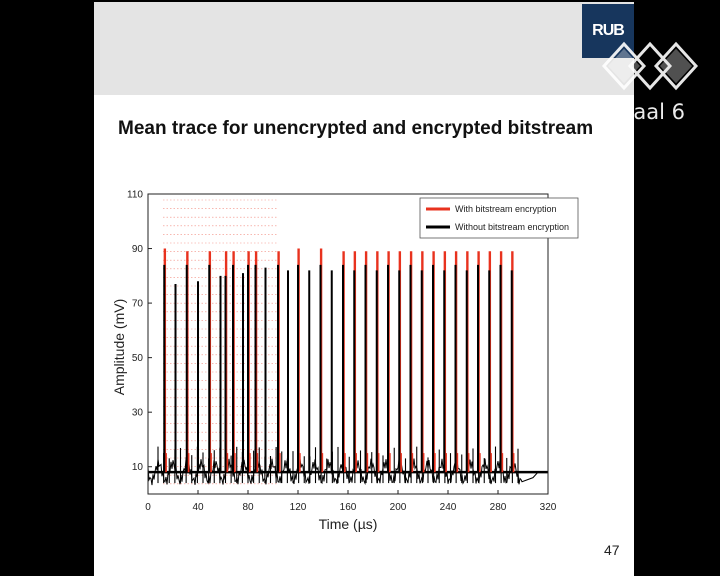 This screenshot has height=576, width=720. What do you see at coordinates (506, 209) in the screenshot?
I see `legend-label-encrypted: With bitstream encryption` at bounding box center [506, 209].